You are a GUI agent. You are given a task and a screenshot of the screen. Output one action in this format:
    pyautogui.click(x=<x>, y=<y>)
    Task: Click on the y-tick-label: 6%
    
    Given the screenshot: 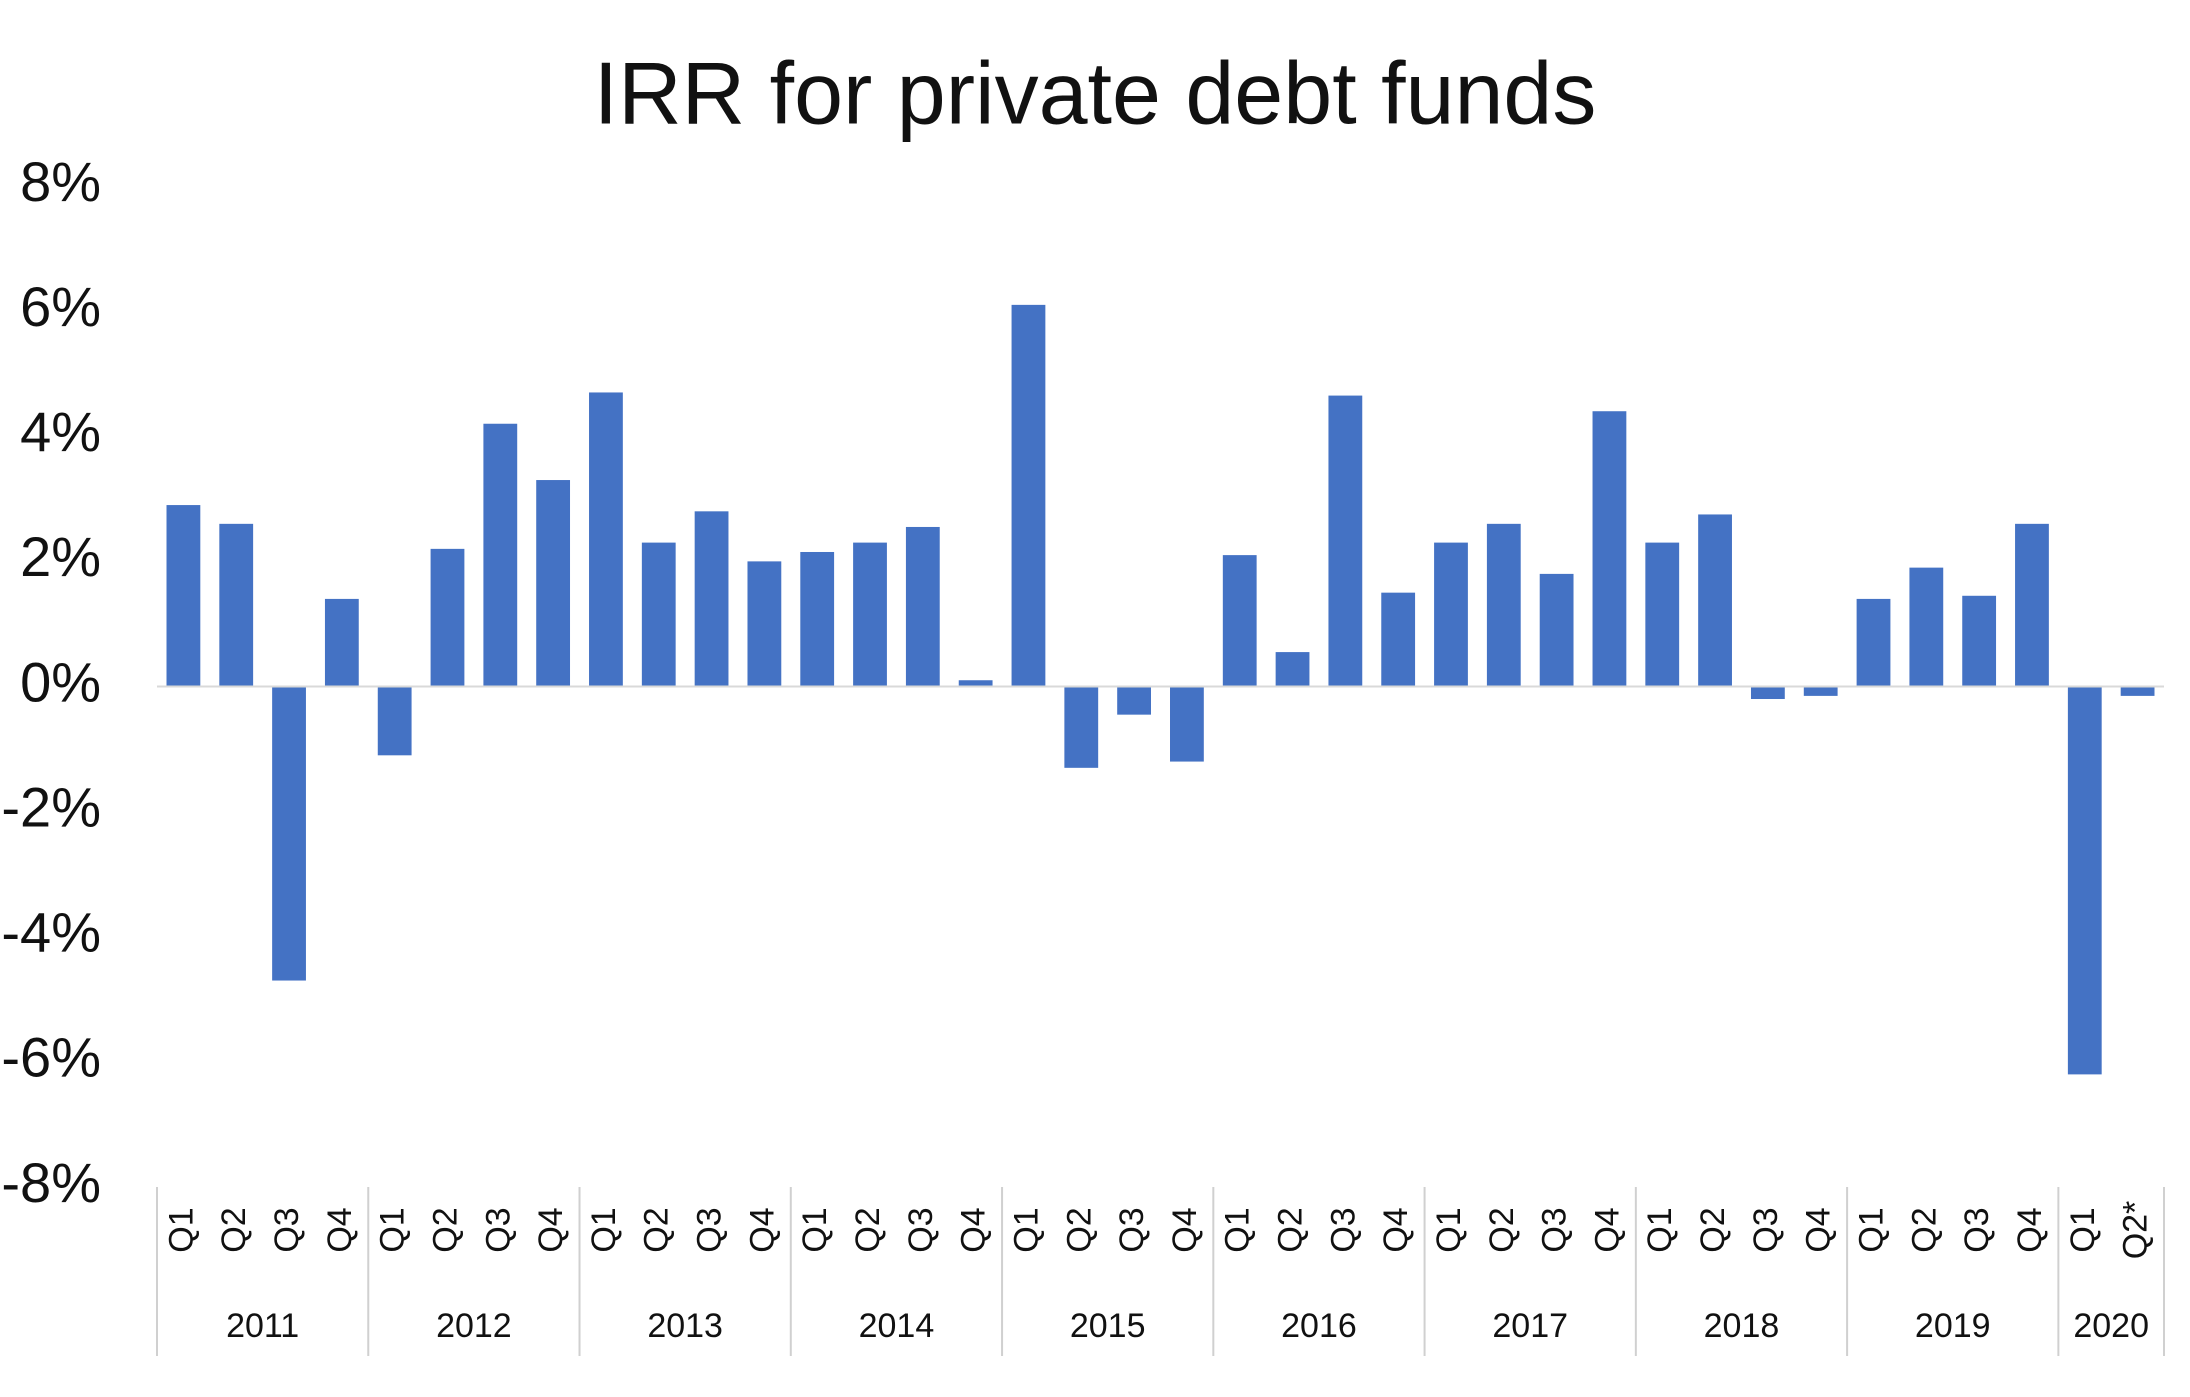 What is the action you would take?
    pyautogui.click(x=60, y=306)
    